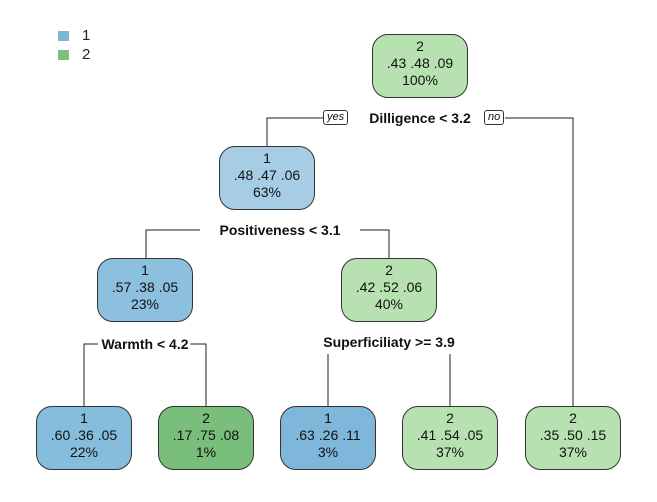 This screenshot has width=657, height=502. Describe the element at coordinates (396, 63) in the screenshot. I see `node-prob-1: .43` at that location.